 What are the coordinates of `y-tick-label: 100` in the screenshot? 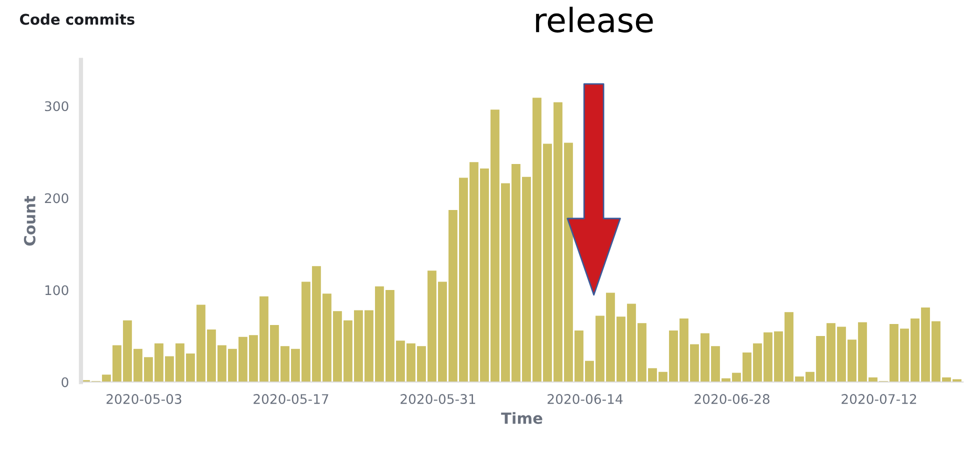 It's located at (56, 290).